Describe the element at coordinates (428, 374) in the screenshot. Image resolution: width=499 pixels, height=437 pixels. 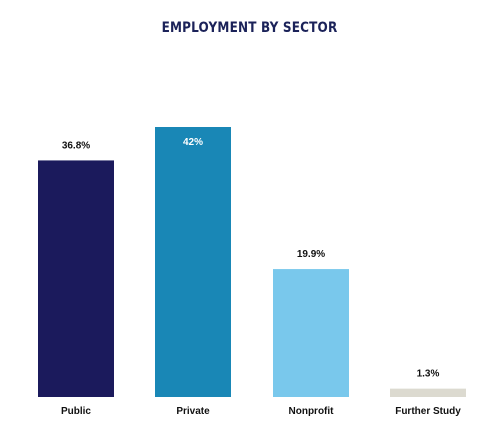
I see `value-label-further-study: 1.3%` at that location.